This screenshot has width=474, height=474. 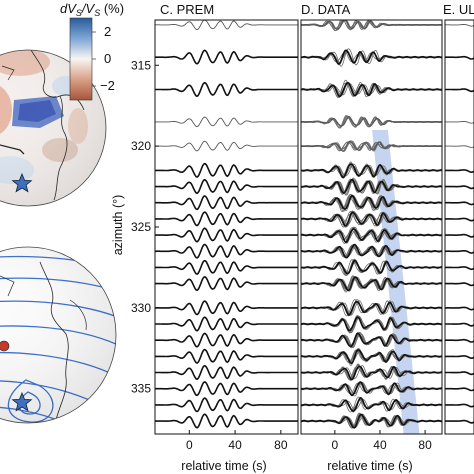 I want to click on globe-top-map, so click(x=53, y=128).